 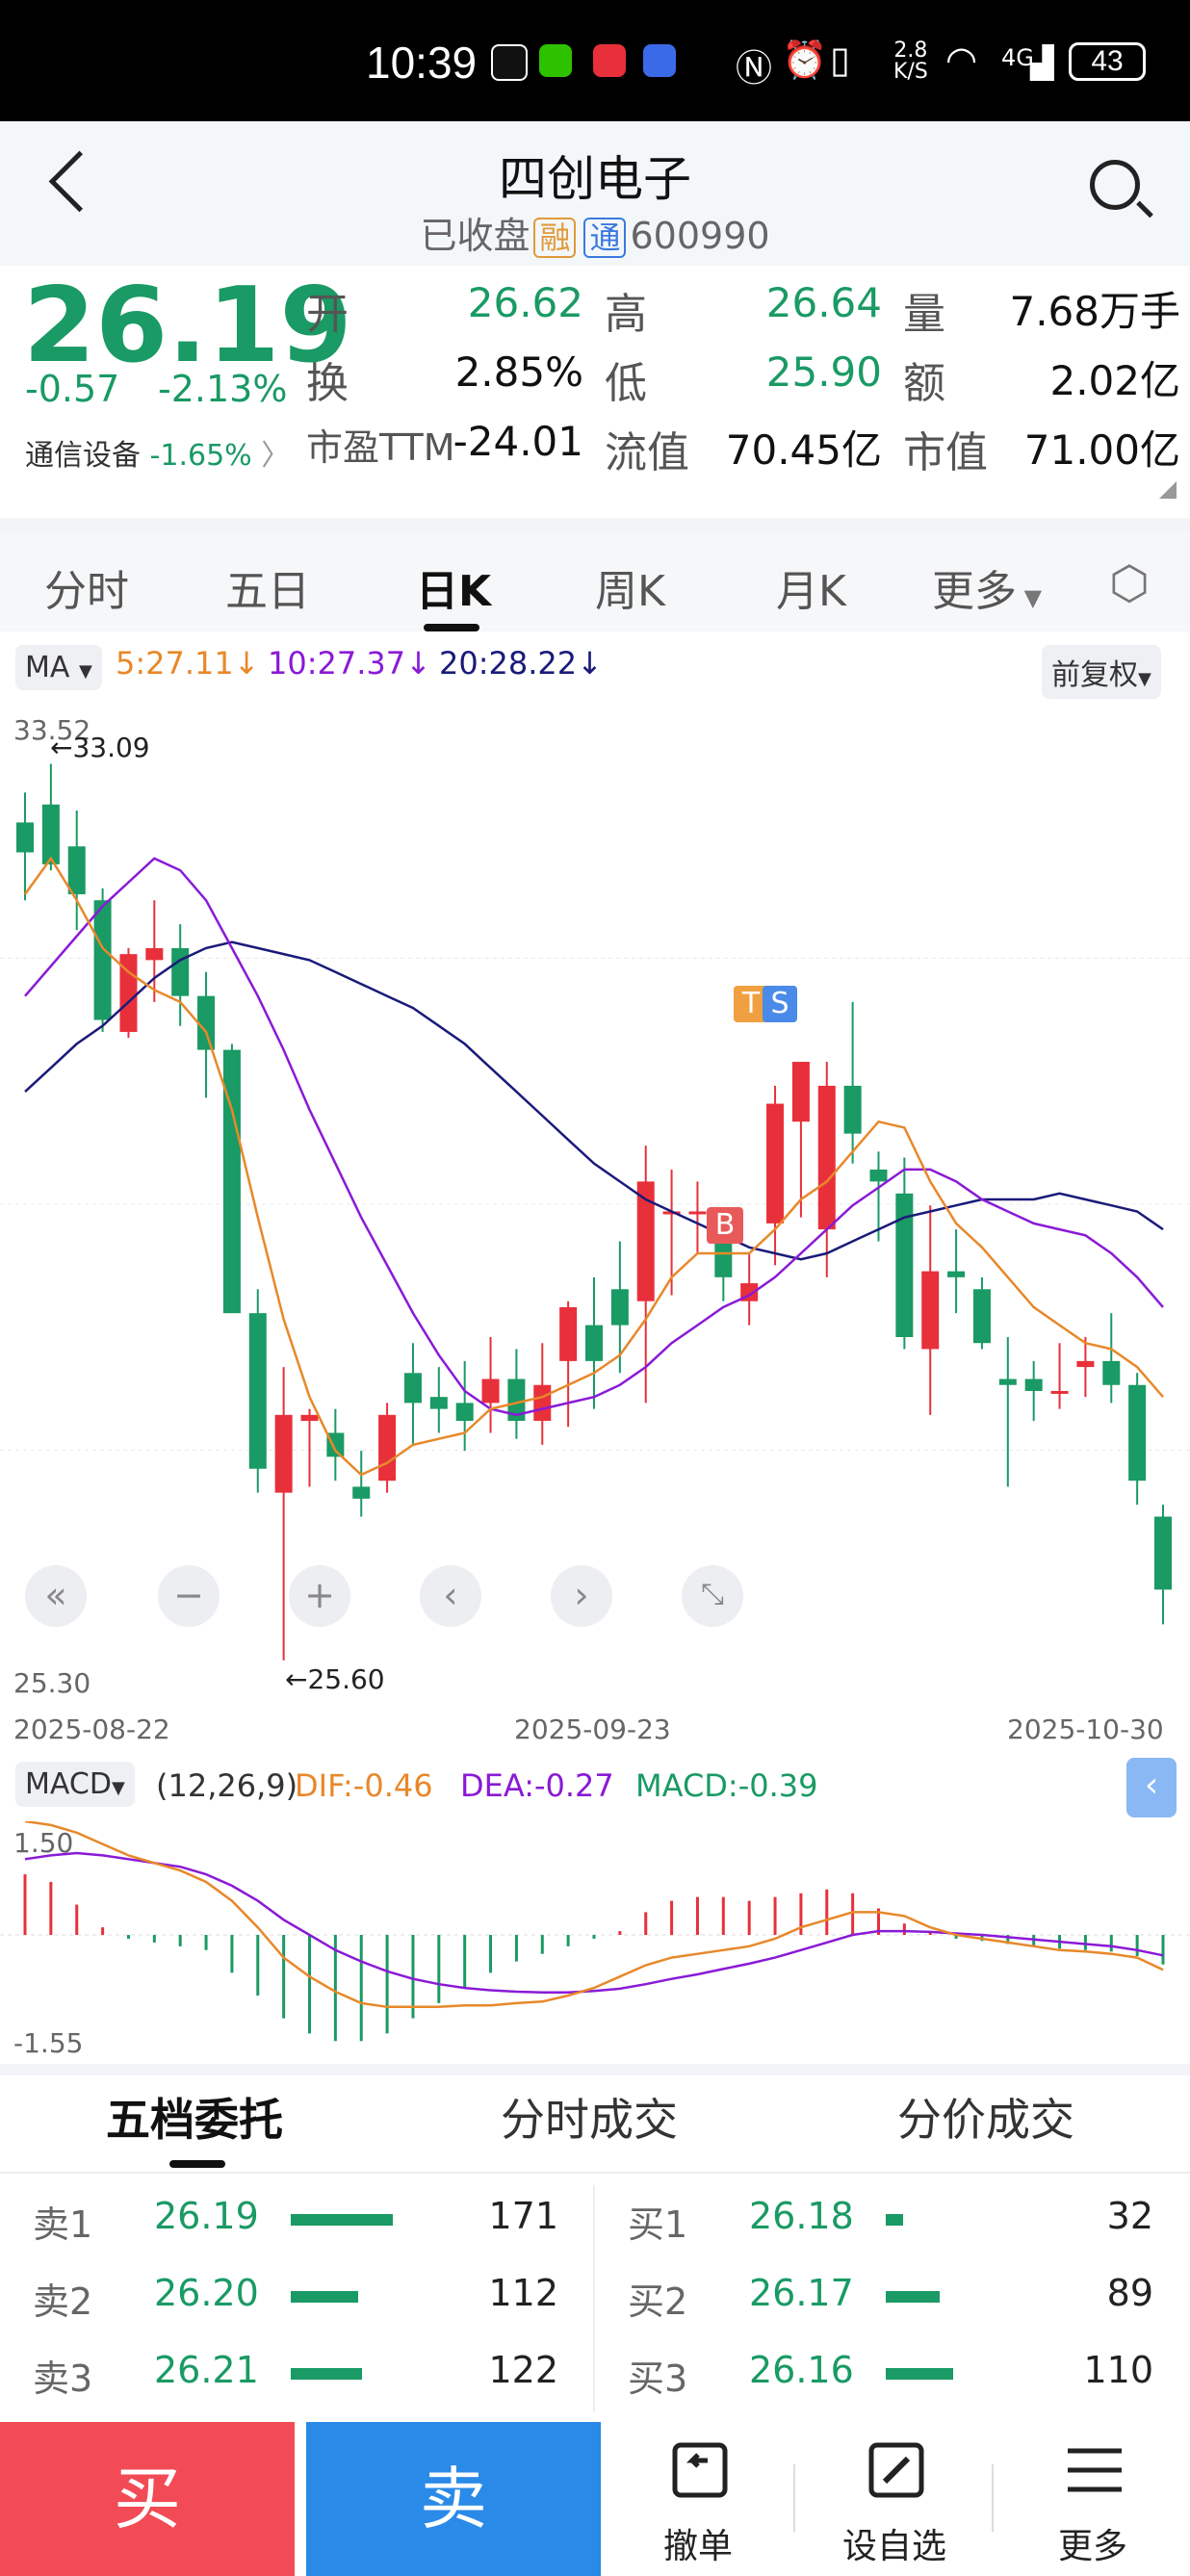 I want to click on wifi-icon: ◠, so click(x=962, y=60).